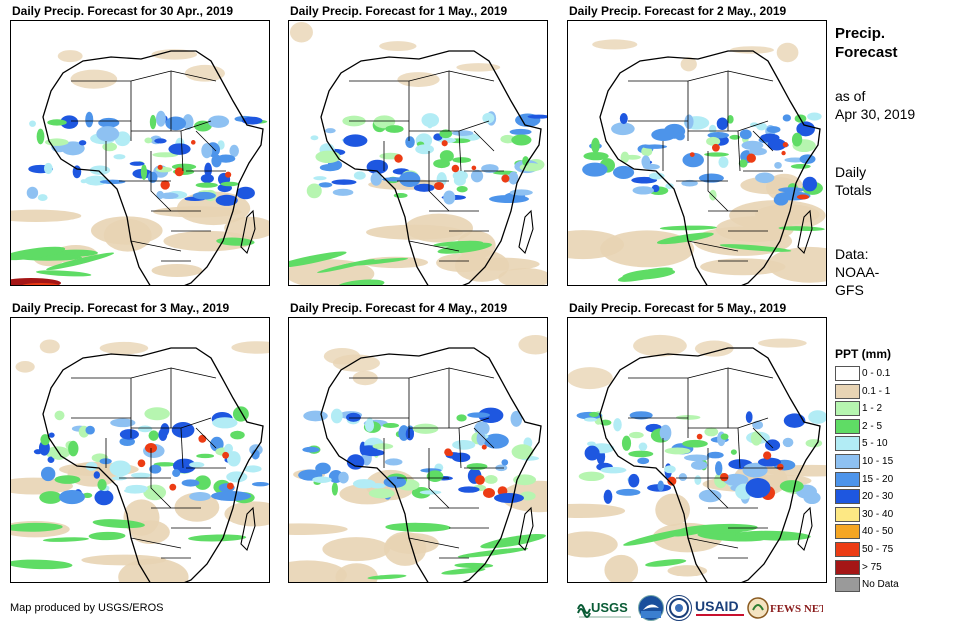 Image resolution: width=967 pixels, height=626 pixels. What do you see at coordinates (651, 611) in the screenshot?
I see `bird-icon` at bounding box center [651, 611].